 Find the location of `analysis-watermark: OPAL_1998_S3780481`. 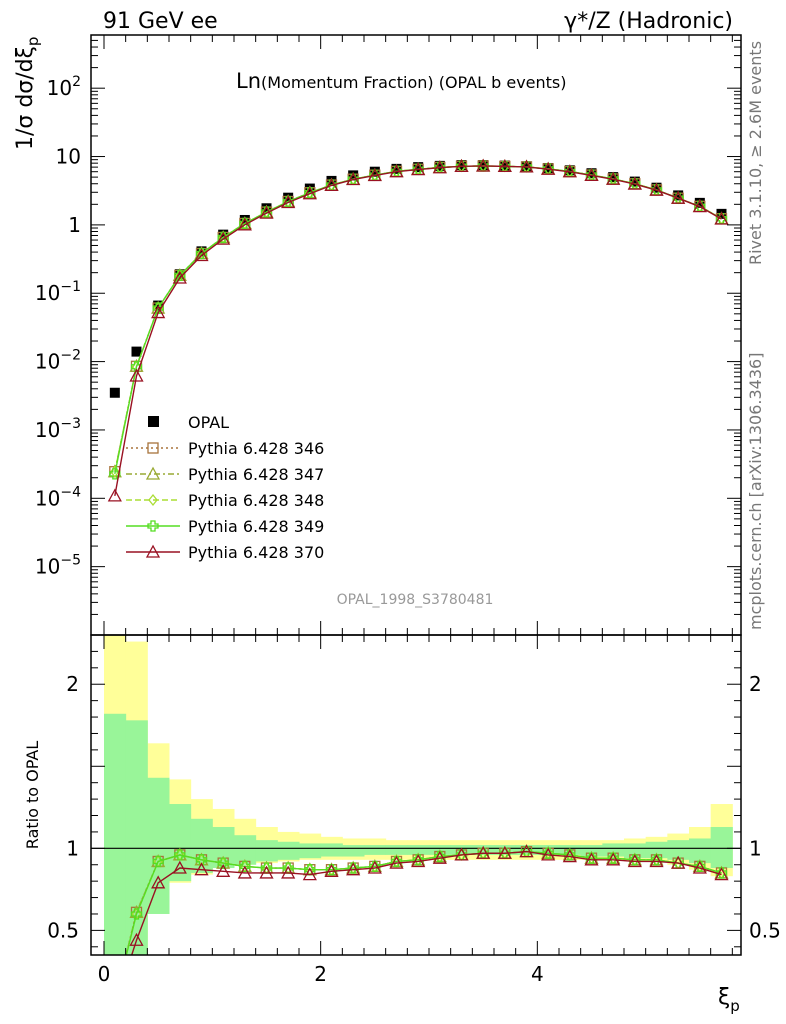

analysis-watermark: OPAL_1998_S3780481 is located at coordinates (415, 600).